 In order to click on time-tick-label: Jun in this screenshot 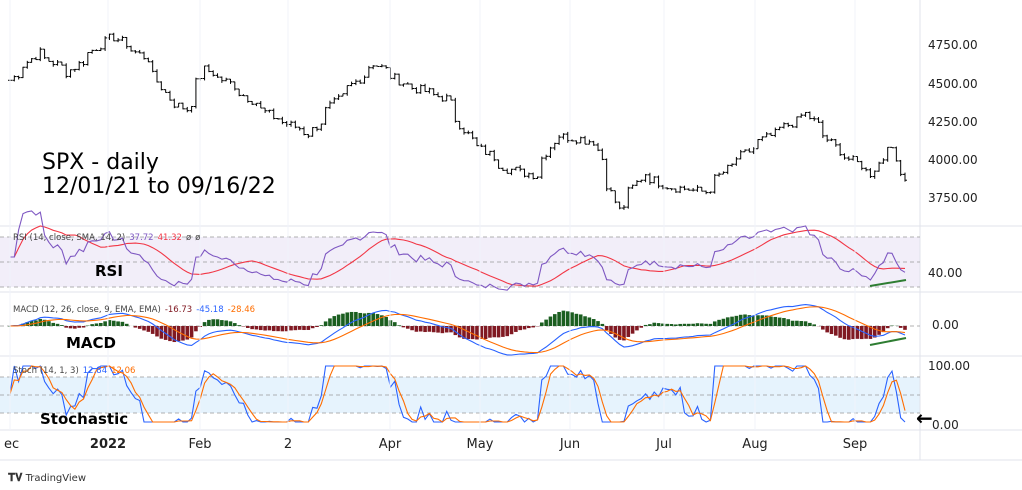, I will do `click(570, 444)`.